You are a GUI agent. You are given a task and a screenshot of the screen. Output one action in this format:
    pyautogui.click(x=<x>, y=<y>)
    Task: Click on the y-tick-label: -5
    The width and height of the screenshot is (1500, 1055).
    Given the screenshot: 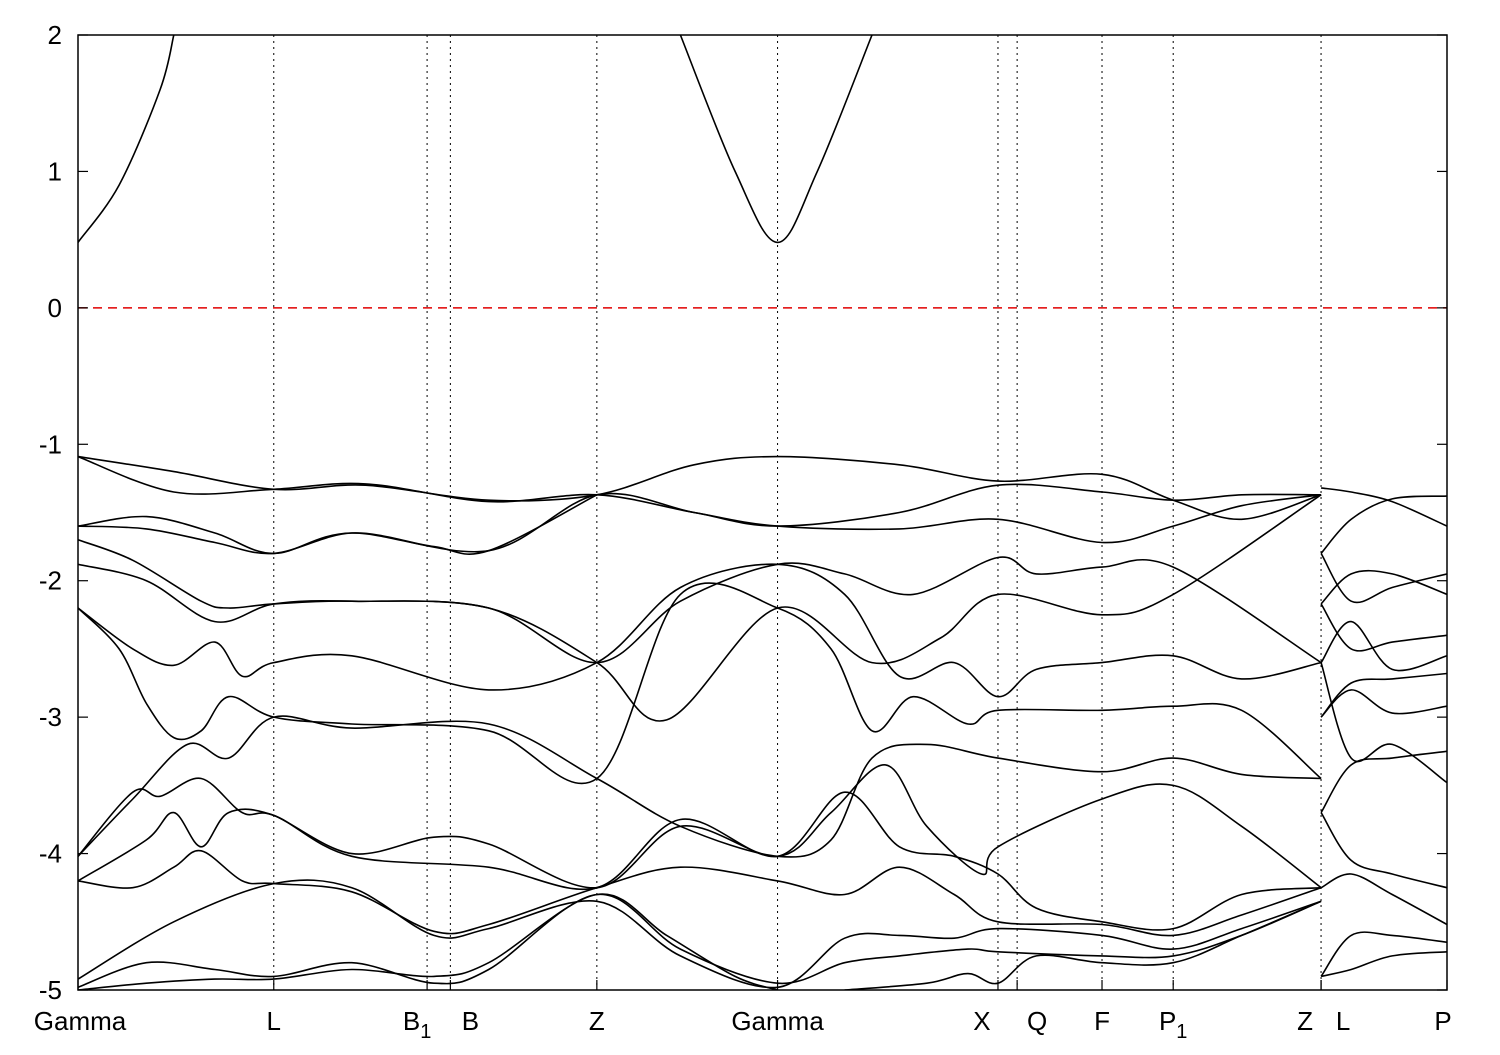 What is the action you would take?
    pyautogui.click(x=50, y=990)
    